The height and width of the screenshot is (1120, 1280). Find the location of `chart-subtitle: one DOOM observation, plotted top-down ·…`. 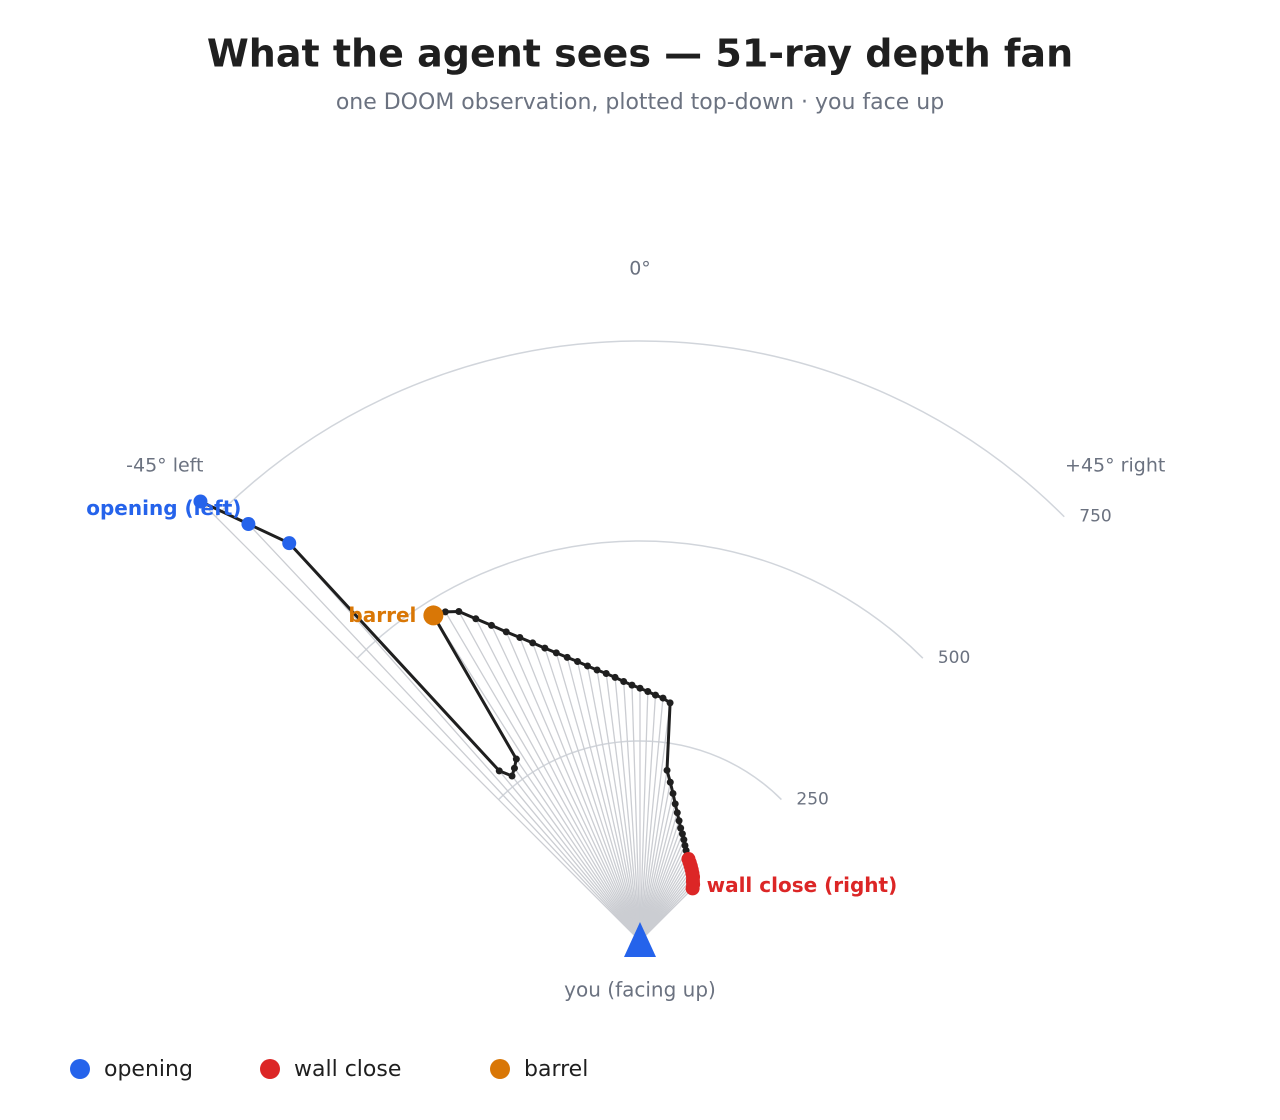

chart-subtitle: one DOOM observation, plotted top-down ·… is located at coordinates (640, 102).